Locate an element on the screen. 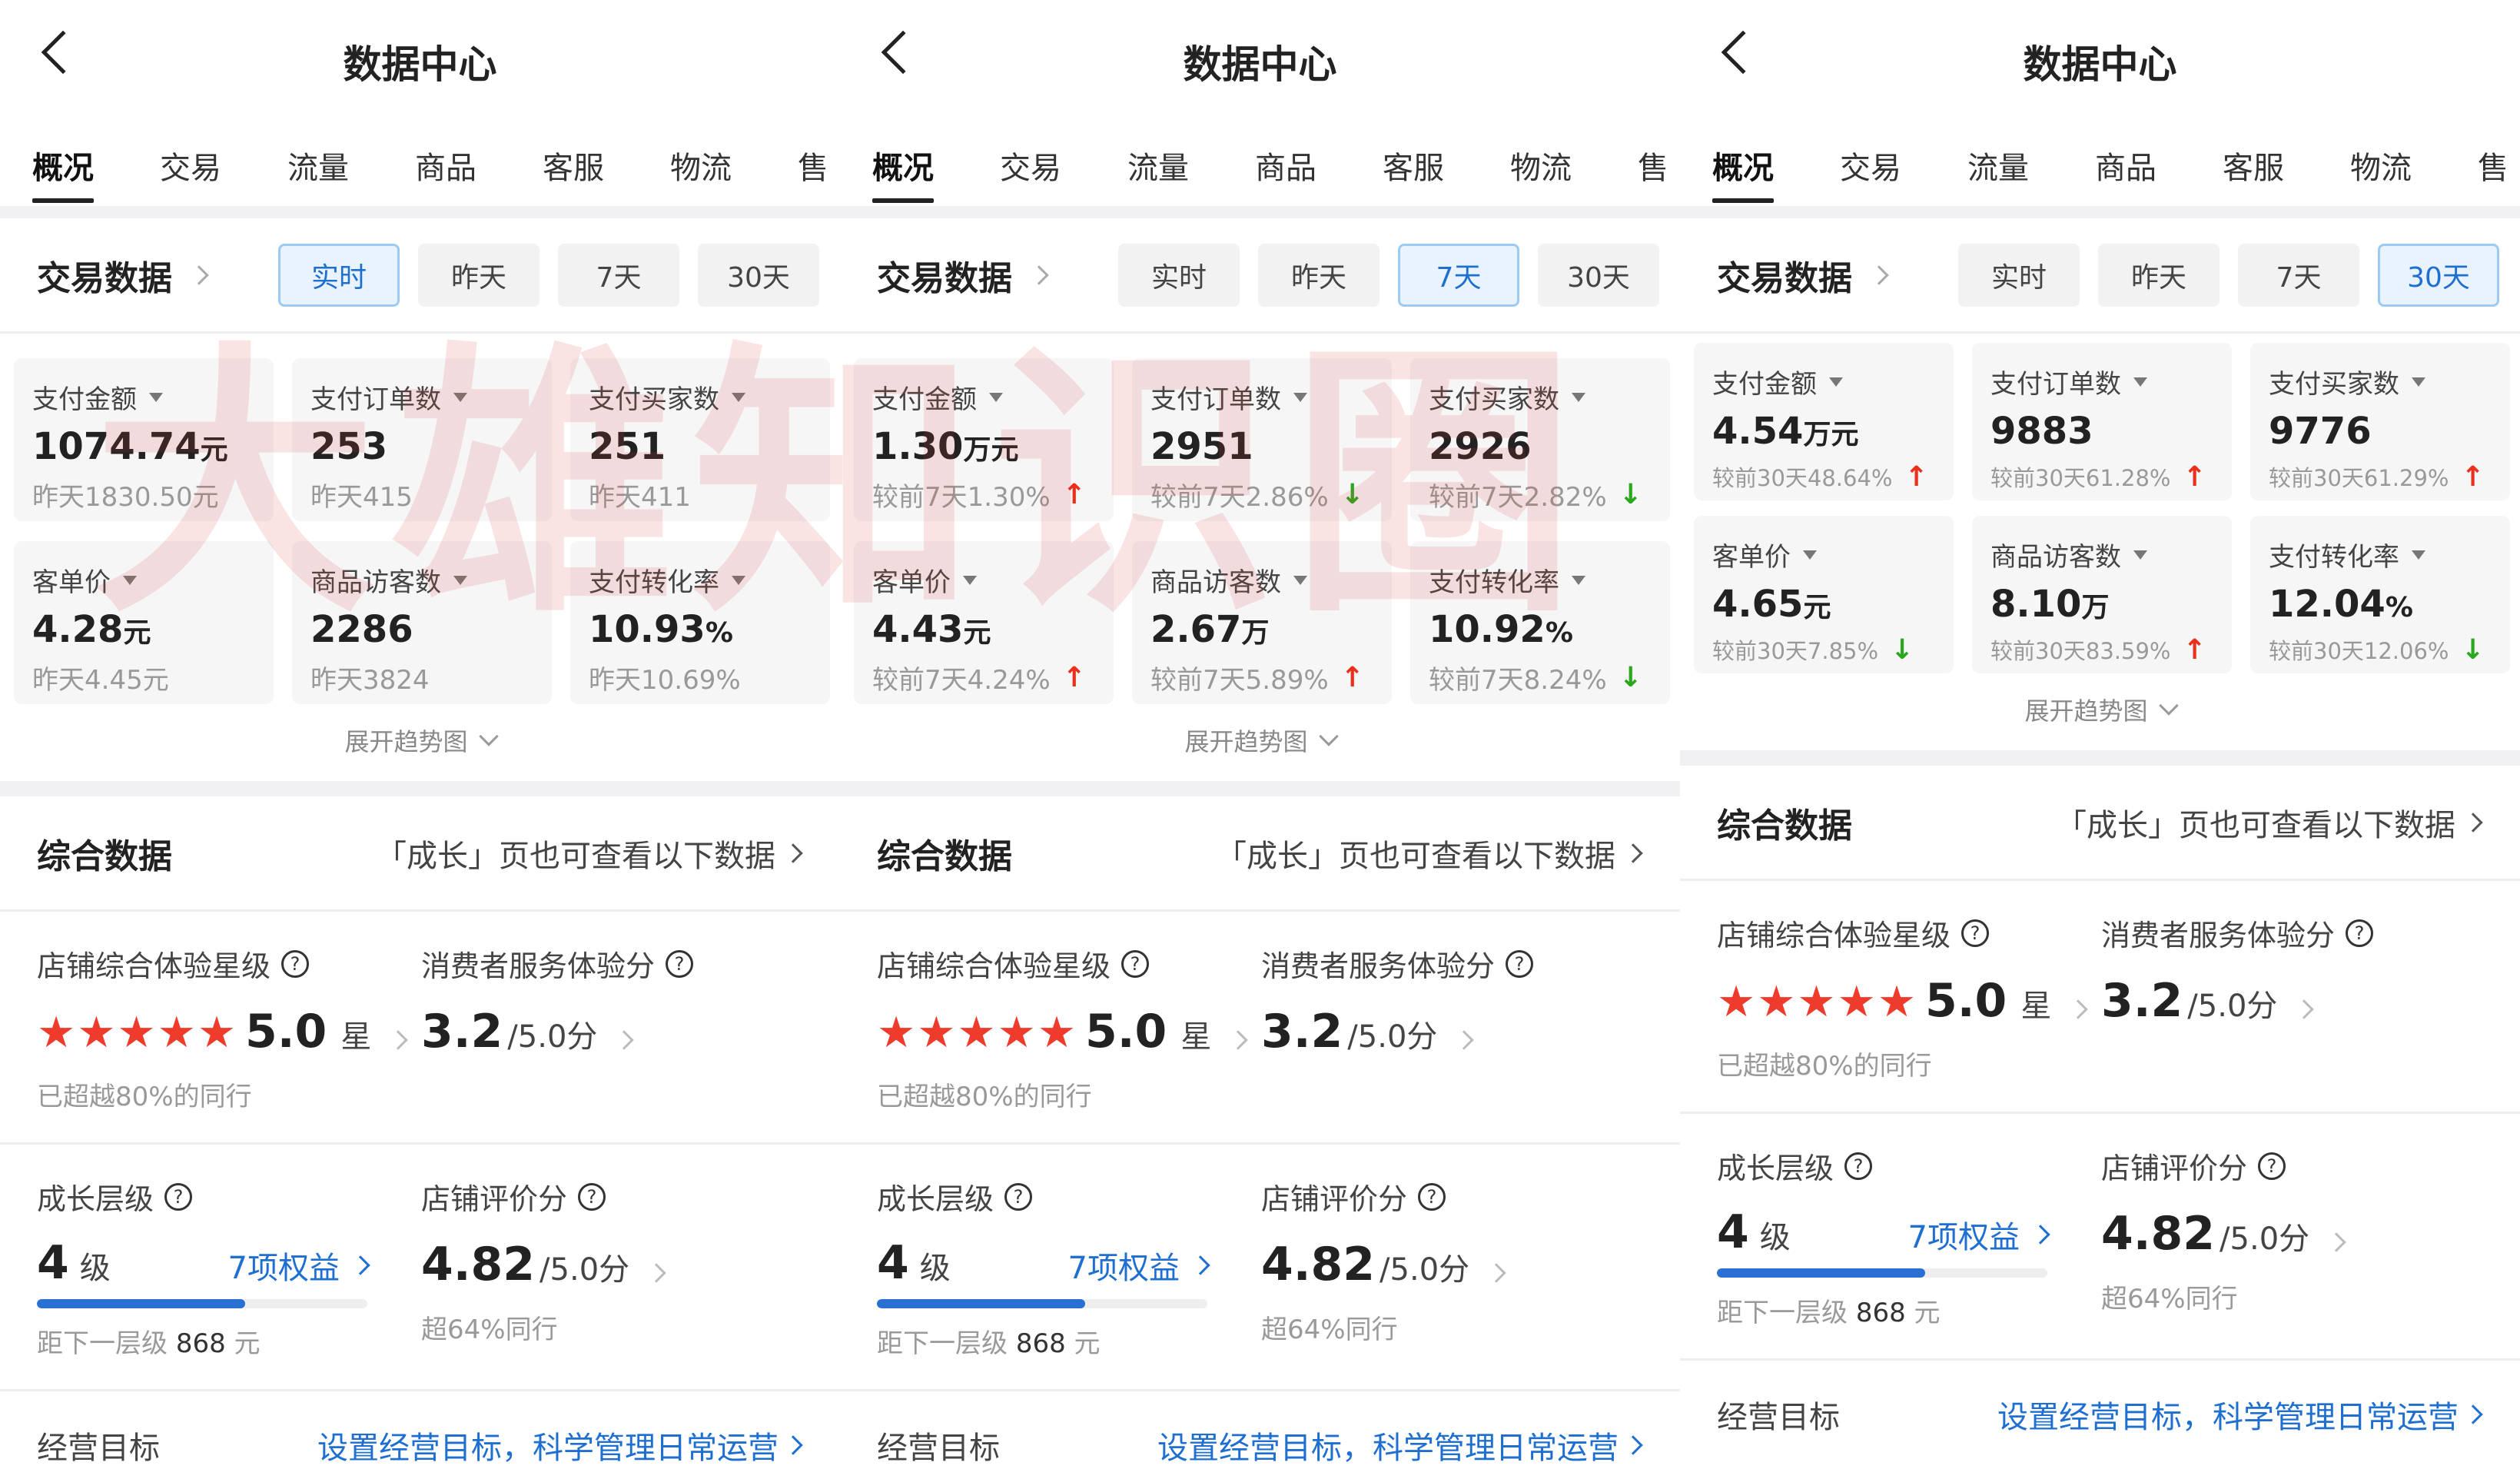 The image size is (2520, 1479). metric-card: 支付金额 1074.74元 昨天1830.50元 is located at coordinates (144, 439).